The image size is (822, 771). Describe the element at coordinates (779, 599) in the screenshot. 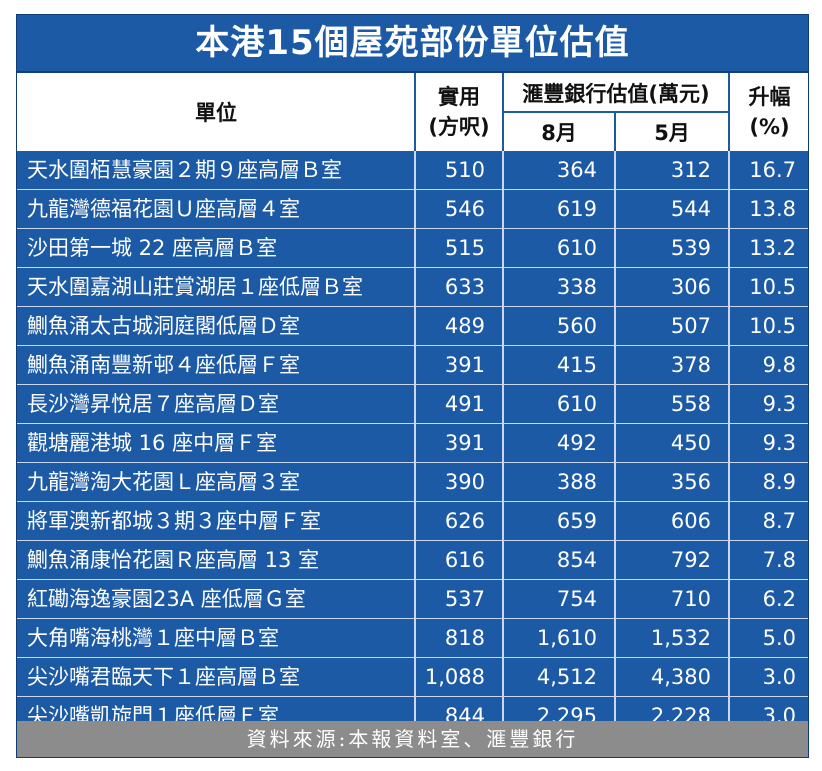

I see `increase-pct-cell: 6.2` at that location.